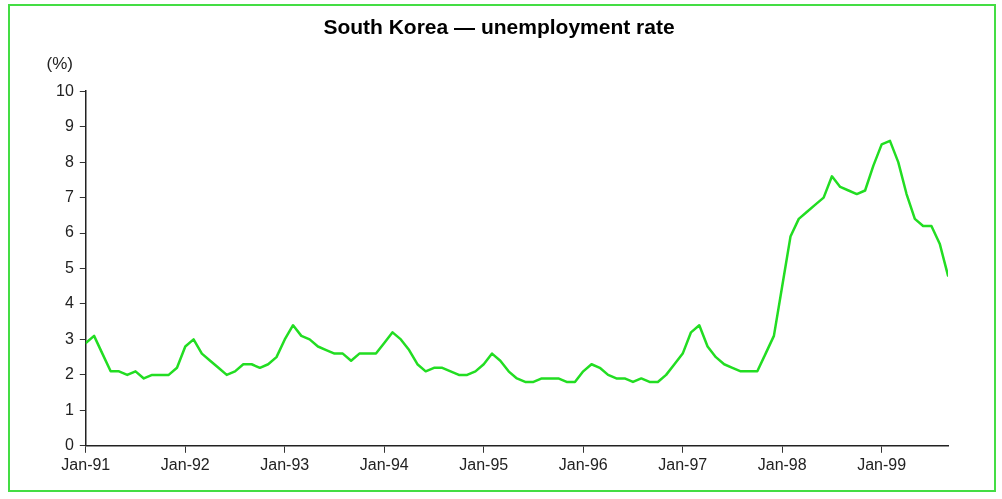 This screenshot has height=499, width=1002. Describe the element at coordinates (499, 27) in the screenshot. I see `chart-title: South Korea — unemployment rate` at that location.